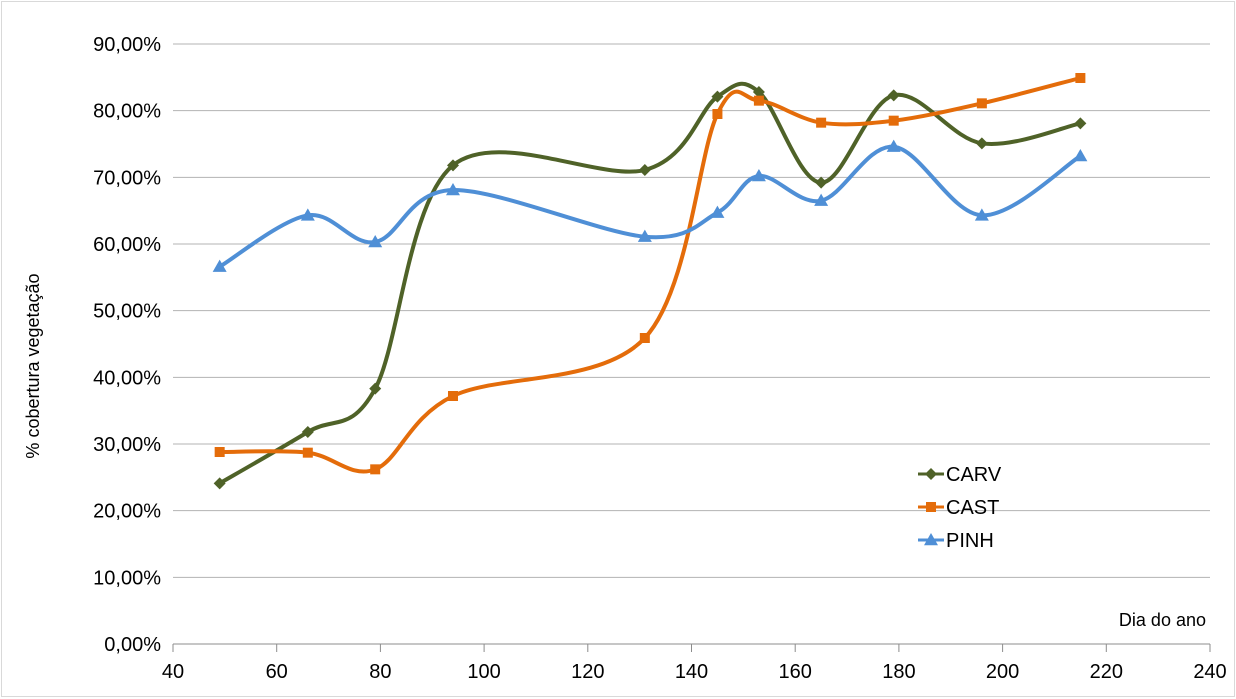  I want to click on y-tick-label: 60,00%, so click(127, 245).